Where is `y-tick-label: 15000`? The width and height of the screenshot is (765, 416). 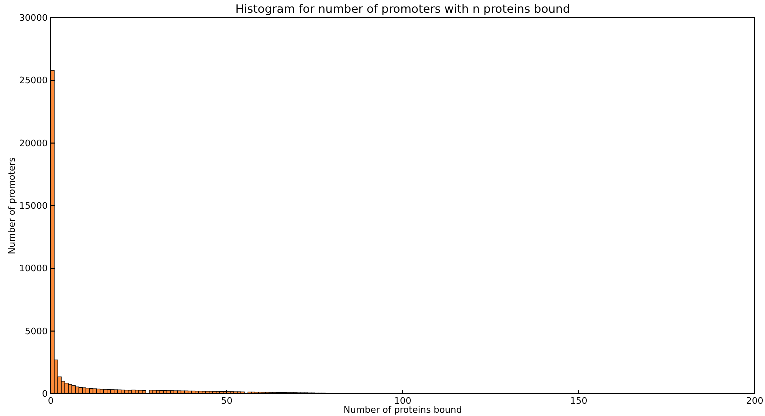
y-tick-label: 15000 is located at coordinates (33, 207).